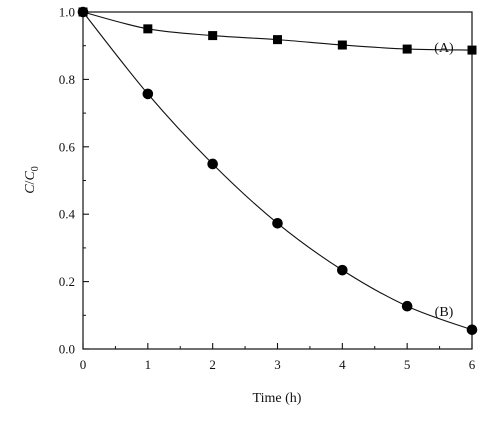  What do you see at coordinates (67, 349) in the screenshot?
I see `y-tick-label: 0.0` at bounding box center [67, 349].